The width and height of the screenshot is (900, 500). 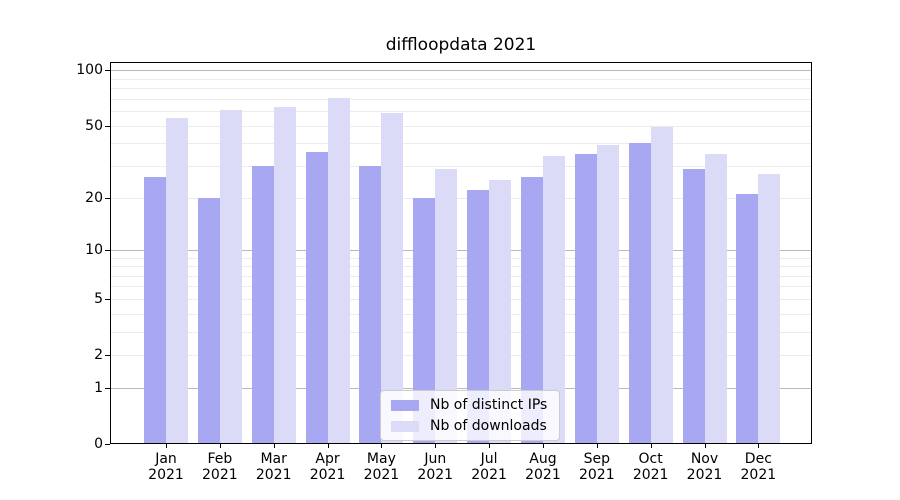 I want to click on legend-item-downloads: Nb of downloads, so click(x=469, y=426).